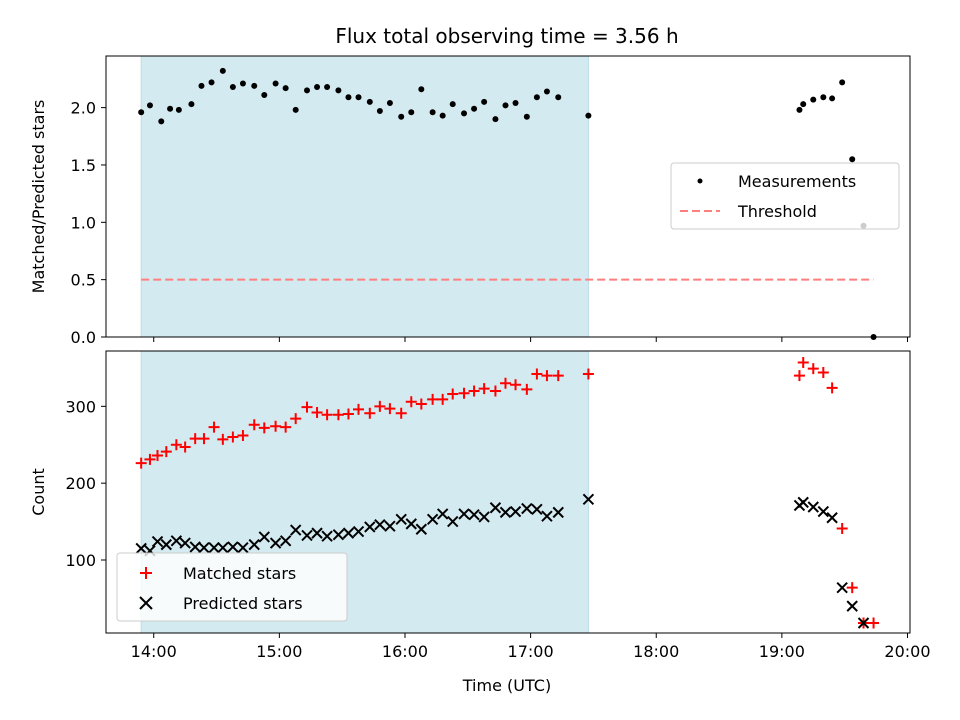 The width and height of the screenshot is (960, 720). Describe the element at coordinates (797, 181) in the screenshot. I see `legend-label: Measurements` at that location.